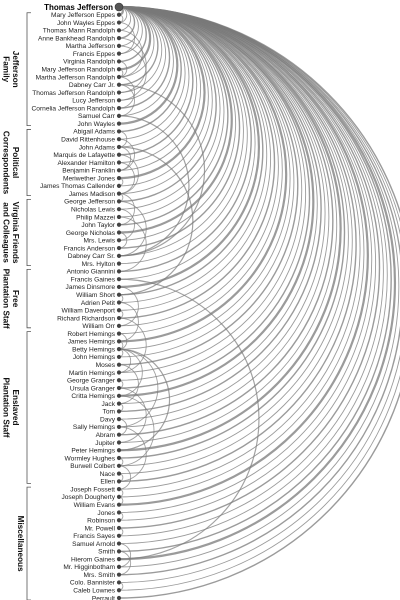 The width and height of the screenshot is (400, 600). I want to click on person-node-peter-hemings, so click(119, 450).